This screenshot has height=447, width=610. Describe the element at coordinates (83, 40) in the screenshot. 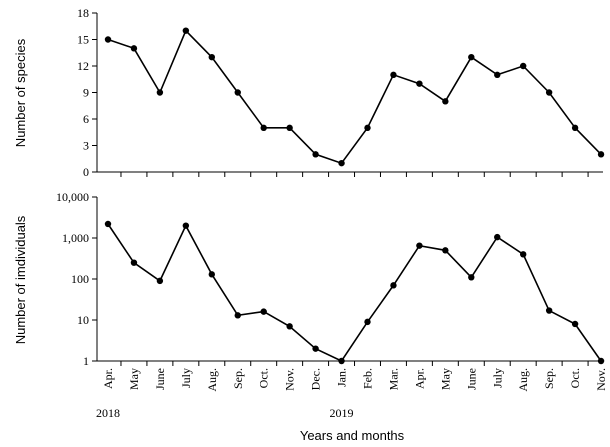

I see `y-tick-label-1: 15` at that location.